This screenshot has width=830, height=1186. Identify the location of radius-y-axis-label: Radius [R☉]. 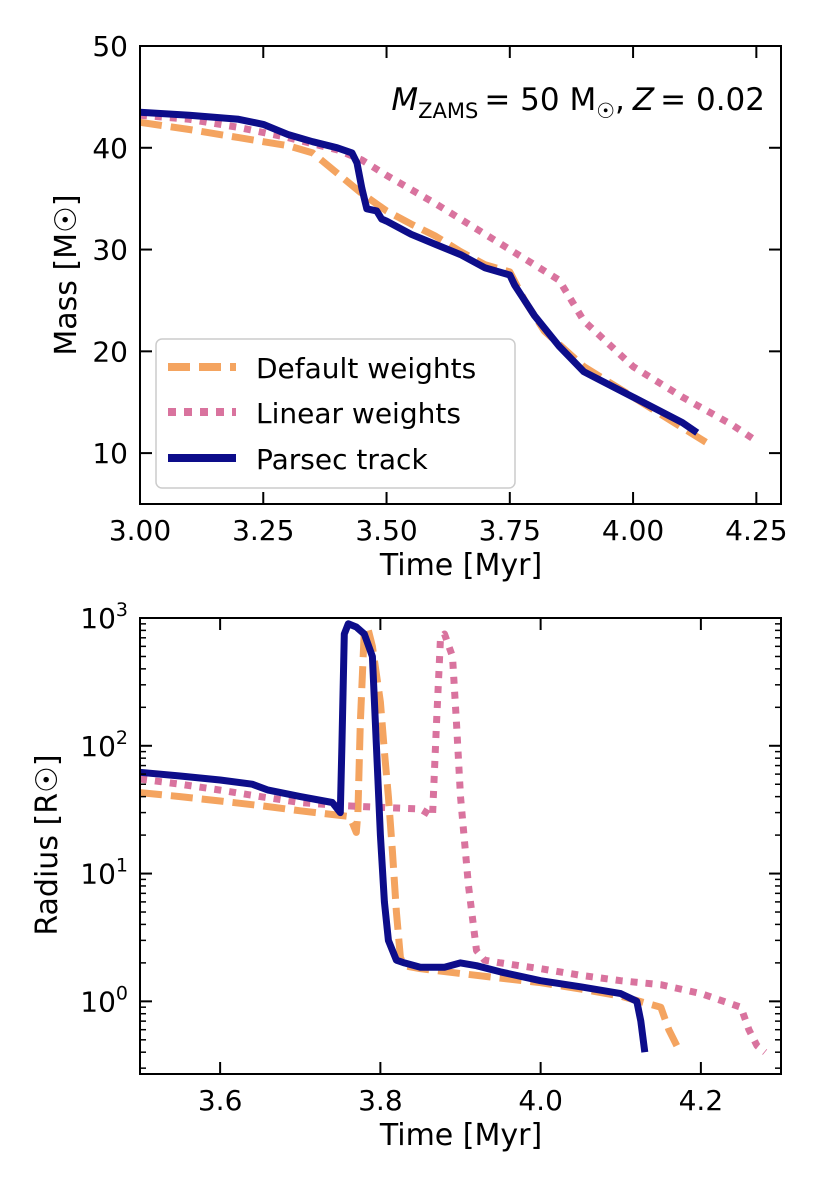
(47, 844).